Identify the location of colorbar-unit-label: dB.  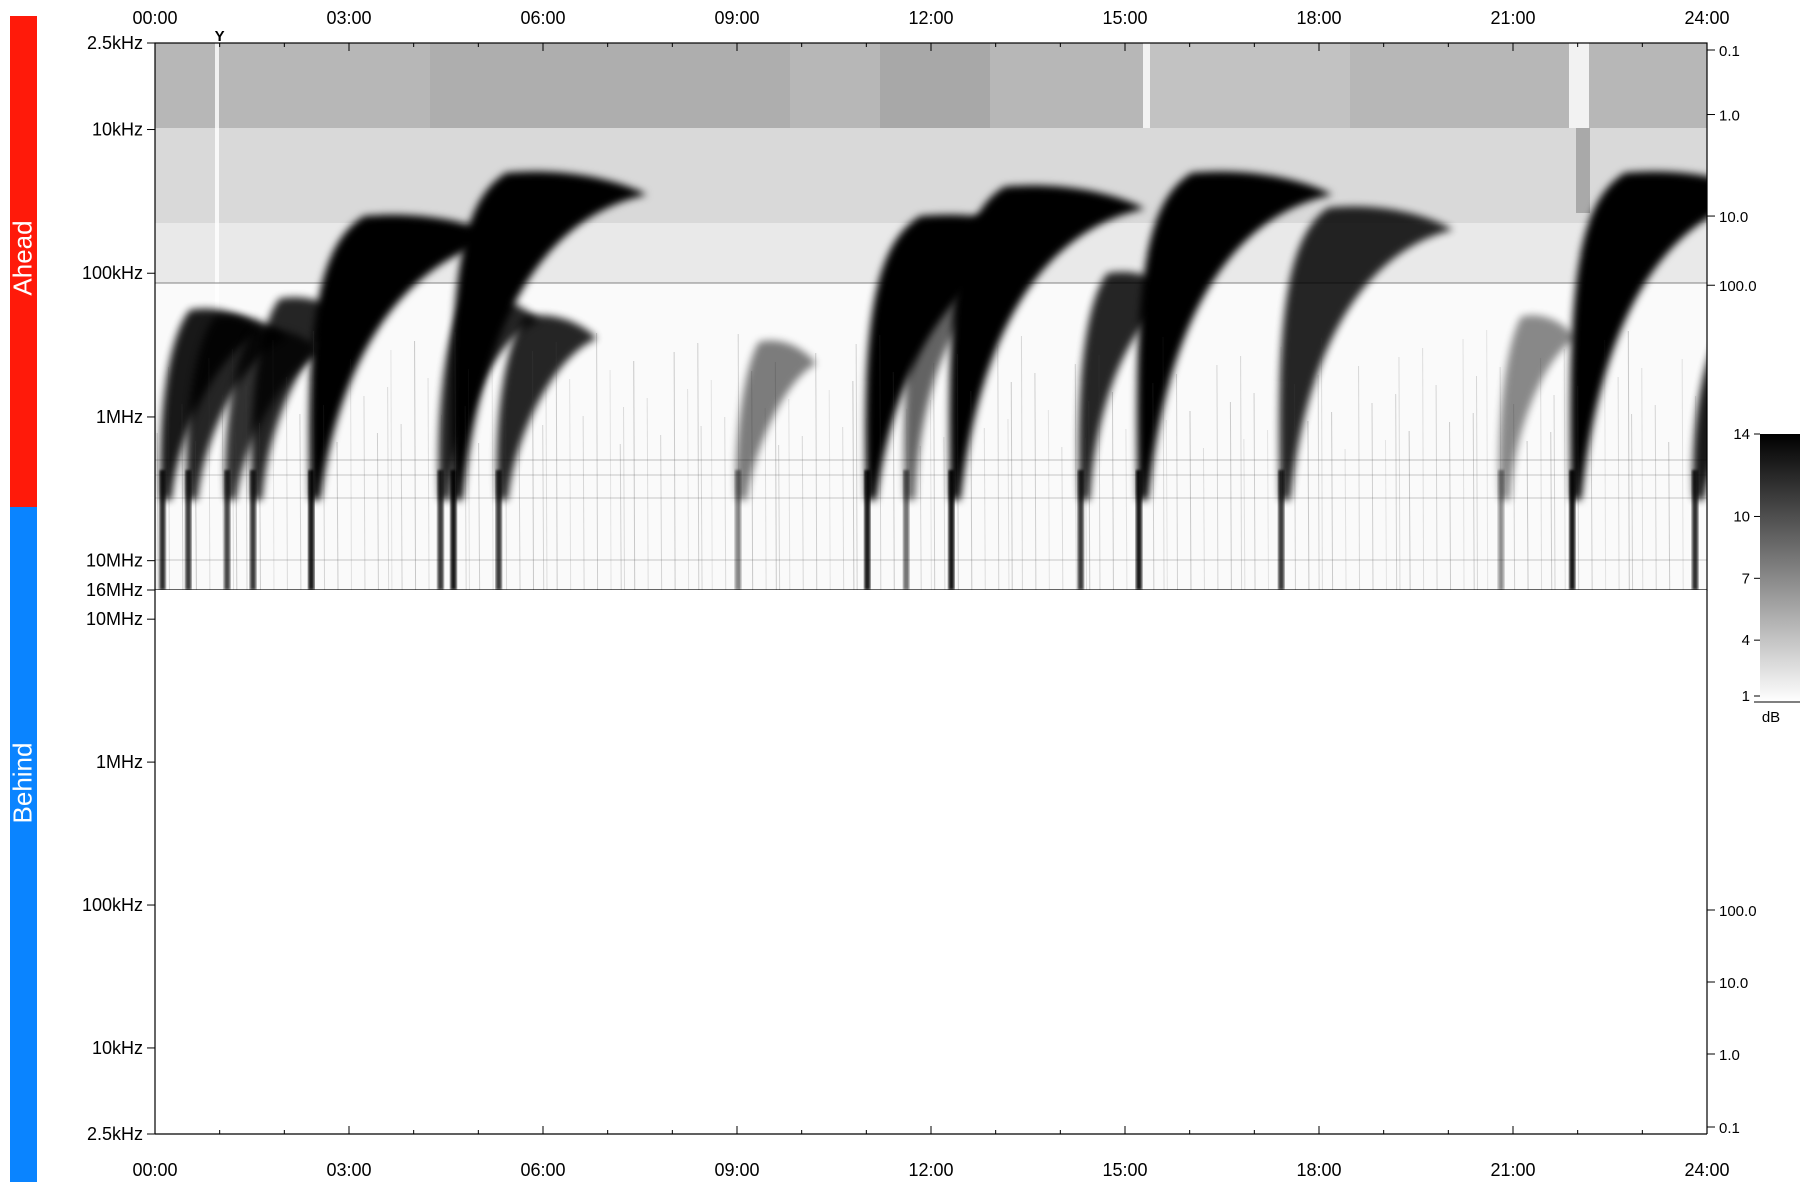
(1771, 717).